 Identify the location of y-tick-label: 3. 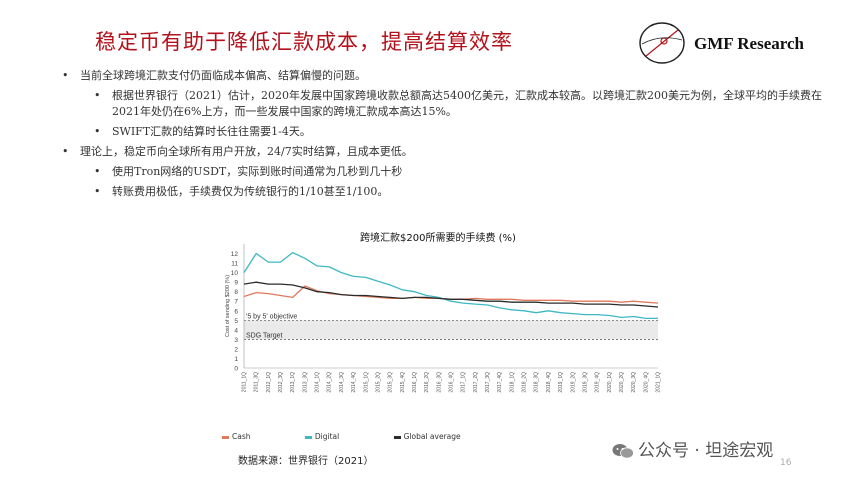
(236, 340).